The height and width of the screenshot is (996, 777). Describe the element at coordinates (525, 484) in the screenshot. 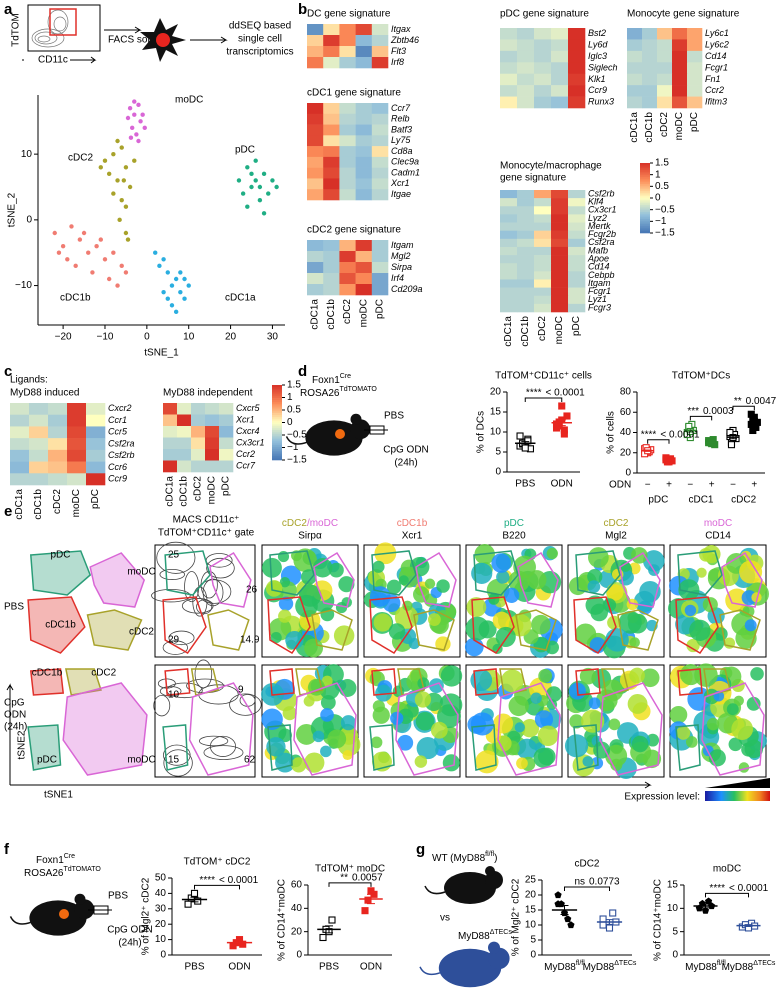

I see `x-tick-label: PBS` at that location.